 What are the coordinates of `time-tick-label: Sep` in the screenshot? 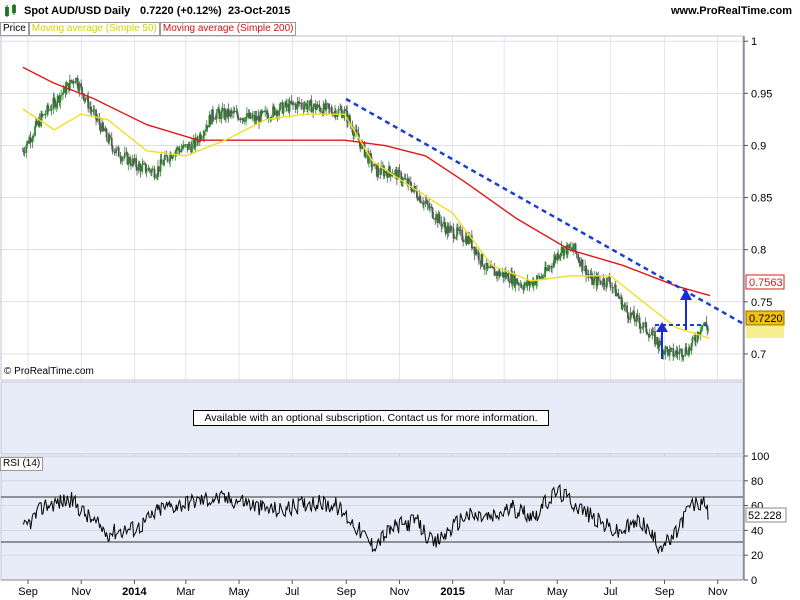 It's located at (28, 592).